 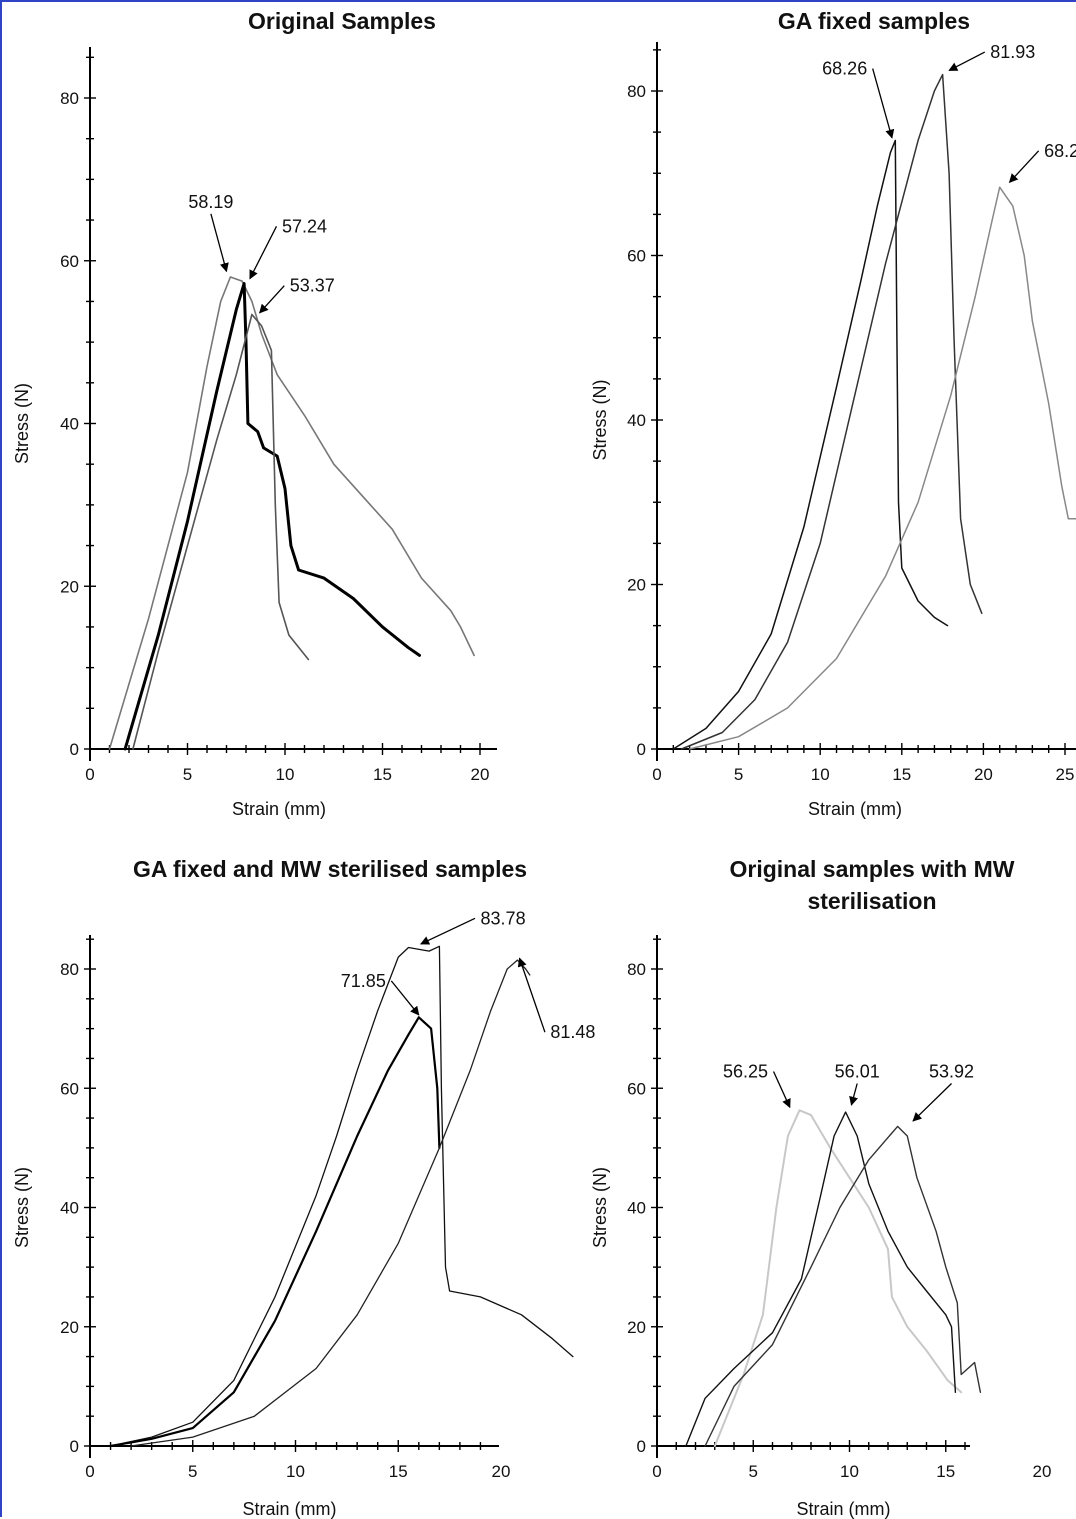 I want to click on peak-label-1: 68.26, so click(x=844, y=69).